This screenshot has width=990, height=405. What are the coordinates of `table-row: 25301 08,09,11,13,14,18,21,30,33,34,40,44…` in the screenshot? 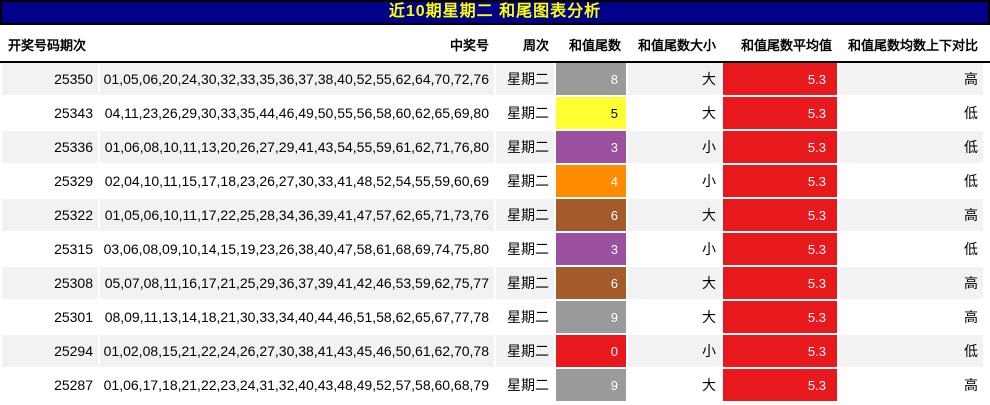 It's located at (492, 317).